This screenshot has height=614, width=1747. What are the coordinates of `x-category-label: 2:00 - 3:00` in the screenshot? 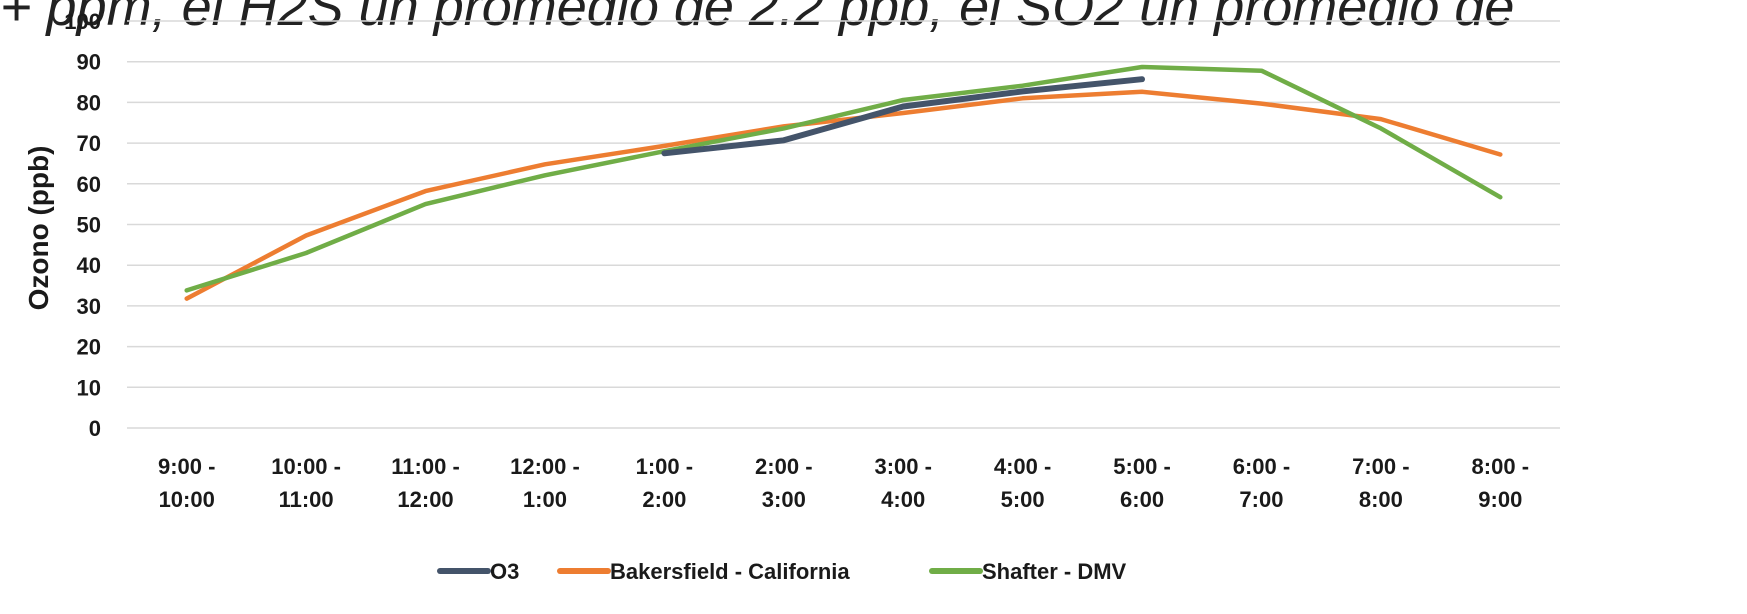 It's located at (783, 483).